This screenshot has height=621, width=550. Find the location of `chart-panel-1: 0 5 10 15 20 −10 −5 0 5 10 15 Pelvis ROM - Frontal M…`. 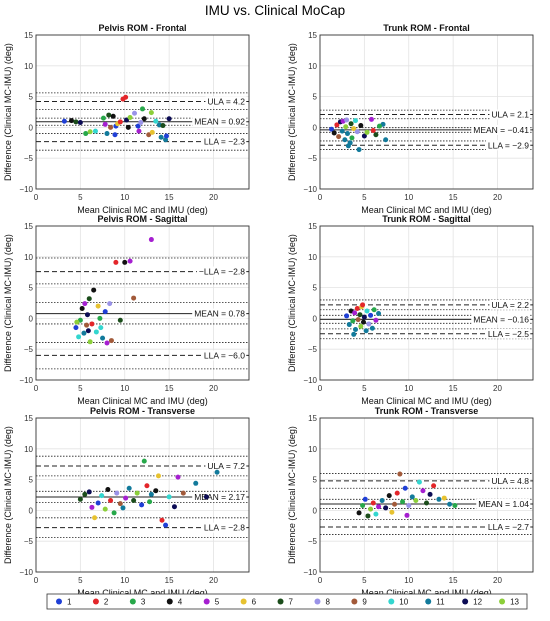

chart-panel-1: 0 5 10 15 20 −10 −5 0 5 10 15 Pelvis ROM - Frontal M… is located at coordinates (126, 119).